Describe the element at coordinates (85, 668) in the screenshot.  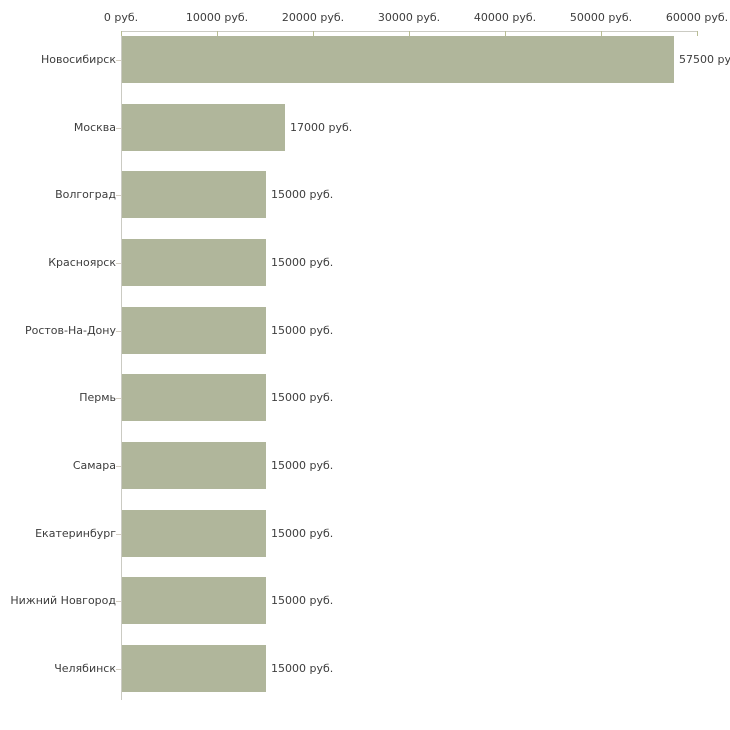
I see `category-label: Челябинск` at that location.